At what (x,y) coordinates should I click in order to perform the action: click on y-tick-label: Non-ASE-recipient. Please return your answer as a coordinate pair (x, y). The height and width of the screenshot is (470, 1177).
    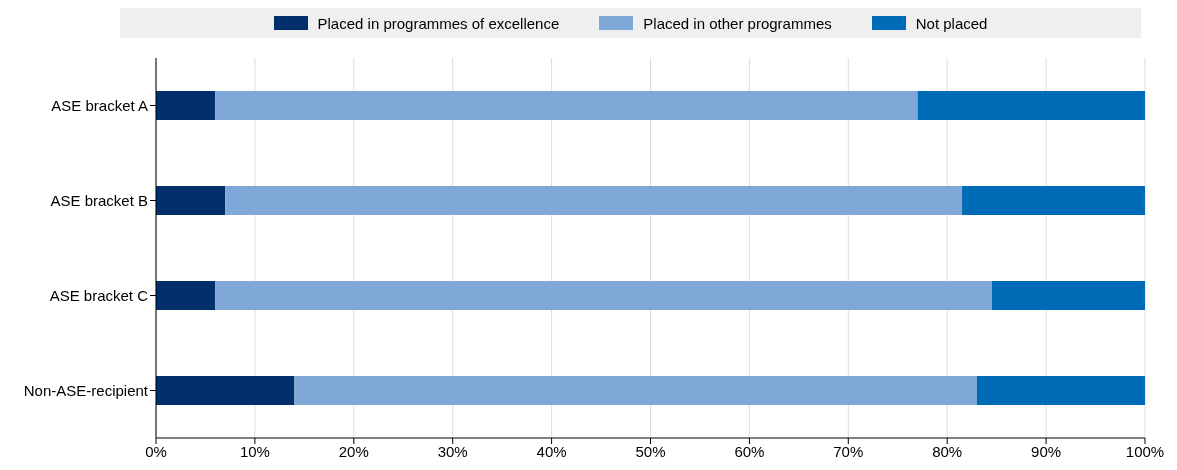
    Looking at the image, I should click on (86, 390).